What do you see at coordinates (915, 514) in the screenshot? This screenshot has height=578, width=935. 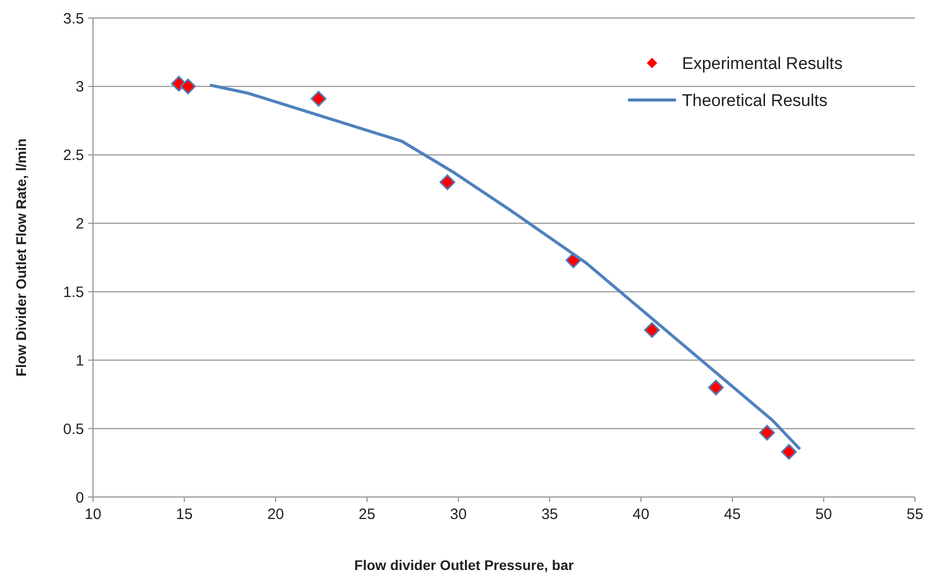 I see `x-tick-label: 55` at bounding box center [915, 514].